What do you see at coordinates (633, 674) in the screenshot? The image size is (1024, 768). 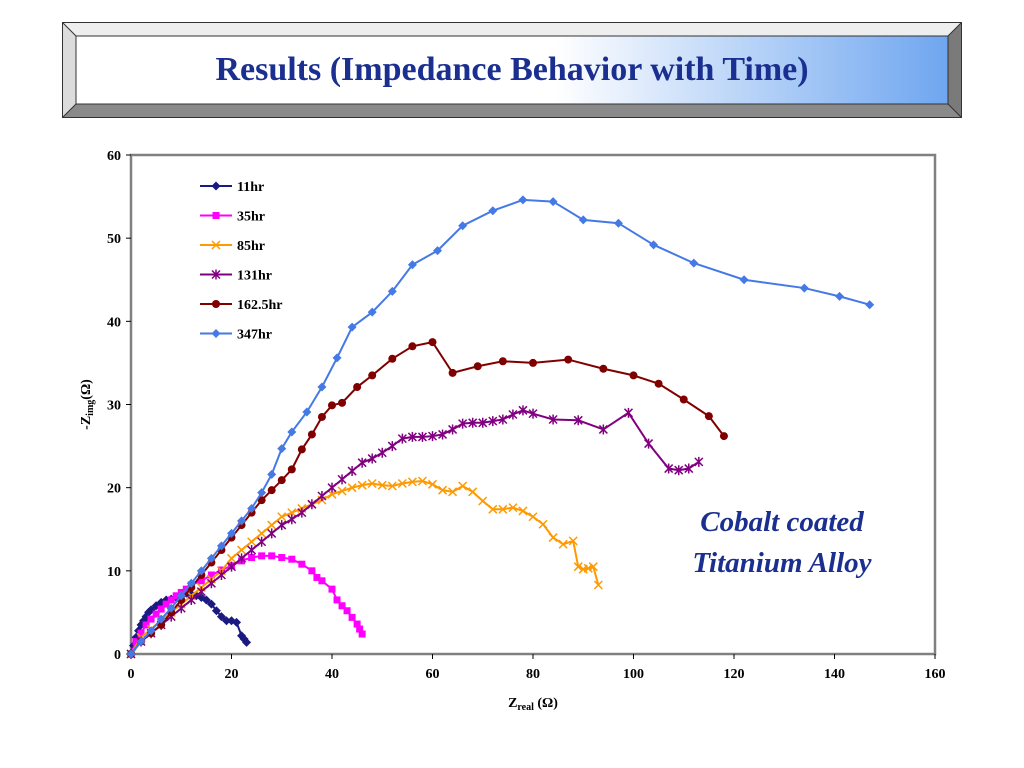 I see `x-tick-label: 100` at bounding box center [633, 674].